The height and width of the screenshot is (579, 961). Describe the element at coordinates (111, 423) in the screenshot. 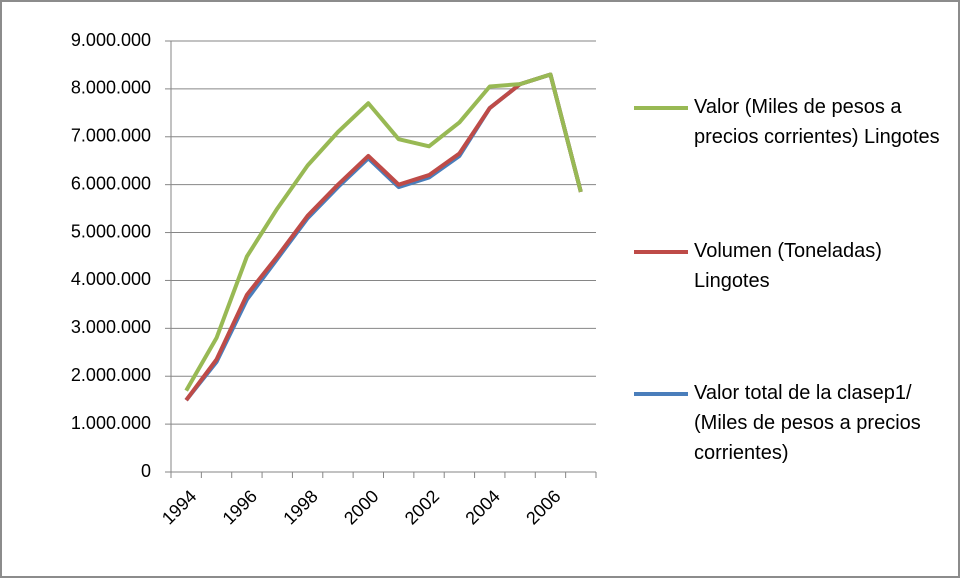

I see `y-tick-label: 1.000.000` at that location.